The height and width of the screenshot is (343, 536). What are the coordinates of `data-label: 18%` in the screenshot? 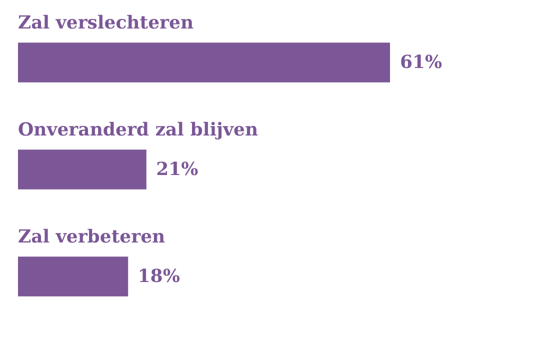 It's located at (159, 277).